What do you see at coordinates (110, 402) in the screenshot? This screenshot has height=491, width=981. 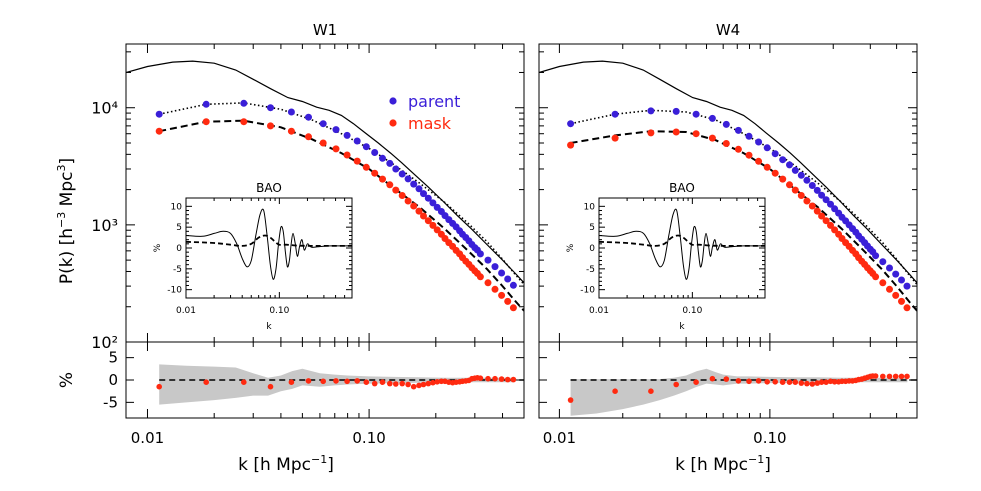 I see `residual-y-tick-label: -5` at bounding box center [110, 402].